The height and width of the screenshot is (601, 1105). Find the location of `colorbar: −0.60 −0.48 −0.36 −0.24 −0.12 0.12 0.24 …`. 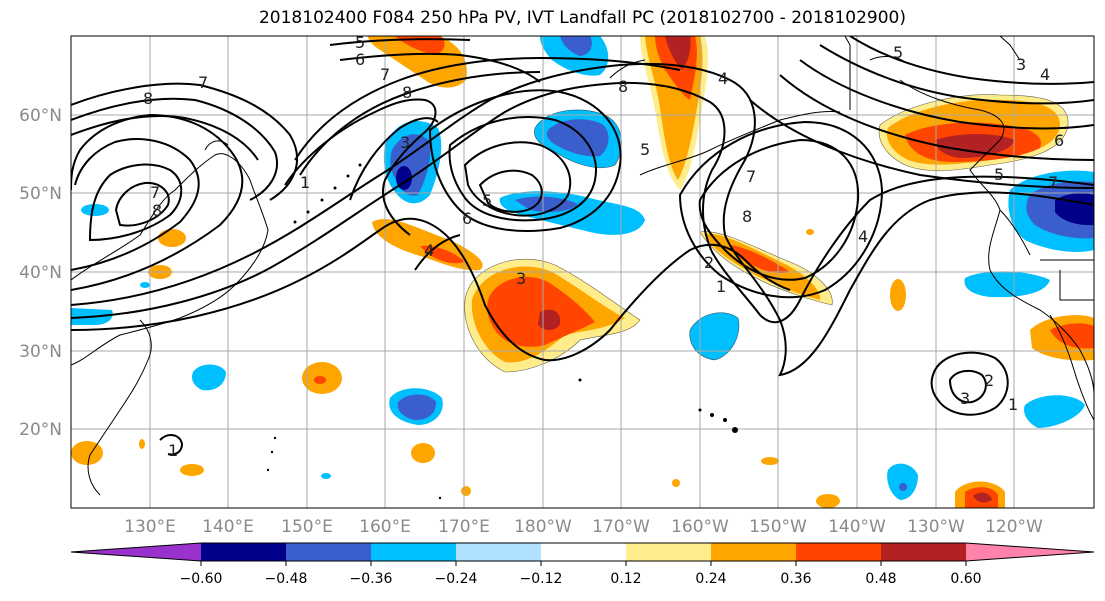

colorbar: −0.60 −0.48 −0.36 −0.24 −0.12 0.12 0.24 … is located at coordinates (582, 564).